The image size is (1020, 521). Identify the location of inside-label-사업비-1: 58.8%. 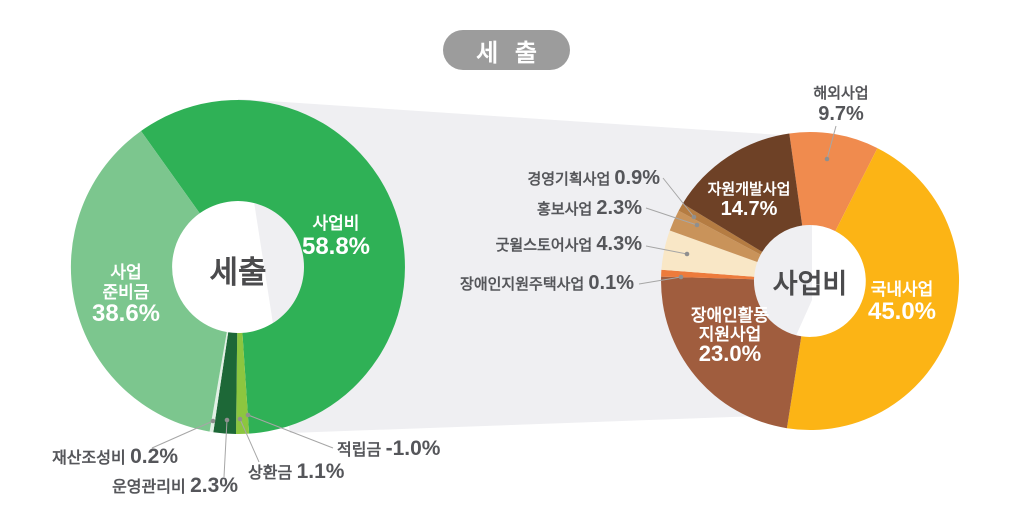
(336, 246).